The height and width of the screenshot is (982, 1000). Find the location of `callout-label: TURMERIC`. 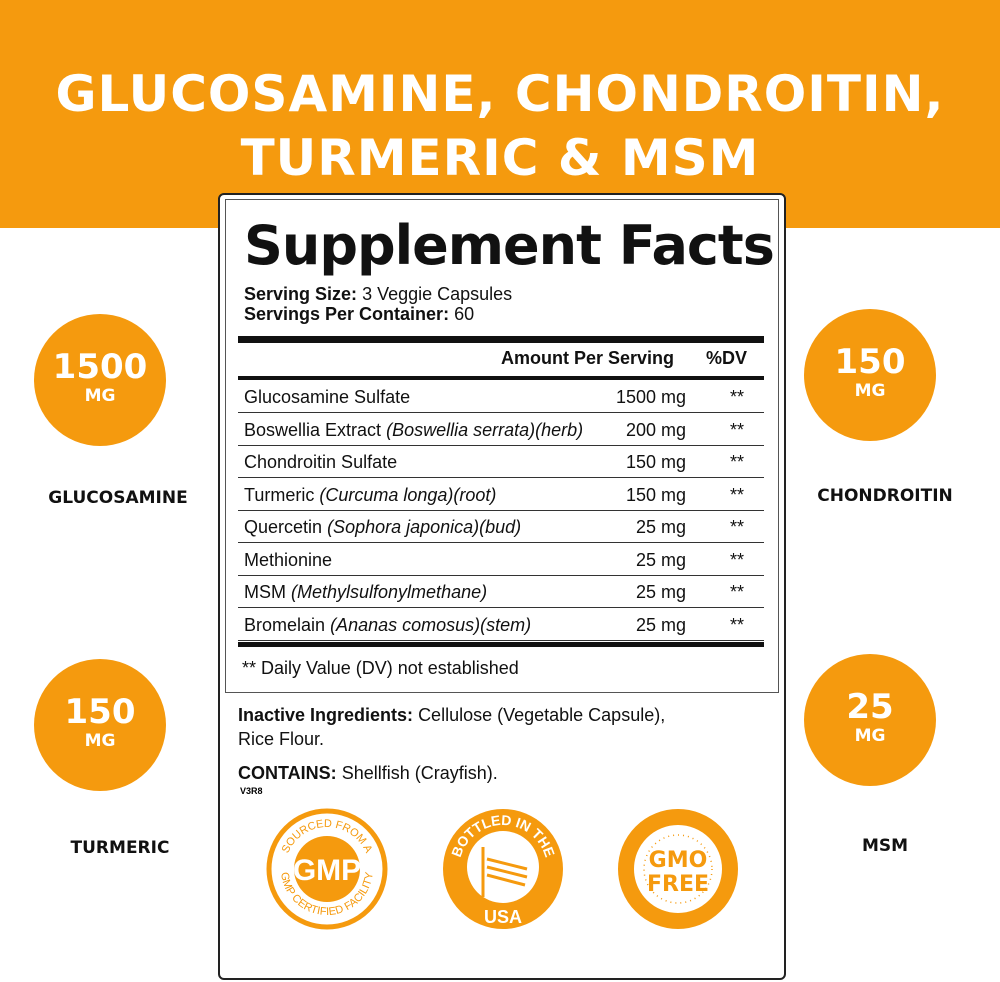

callout-label: TURMERIC is located at coordinates (120, 848).